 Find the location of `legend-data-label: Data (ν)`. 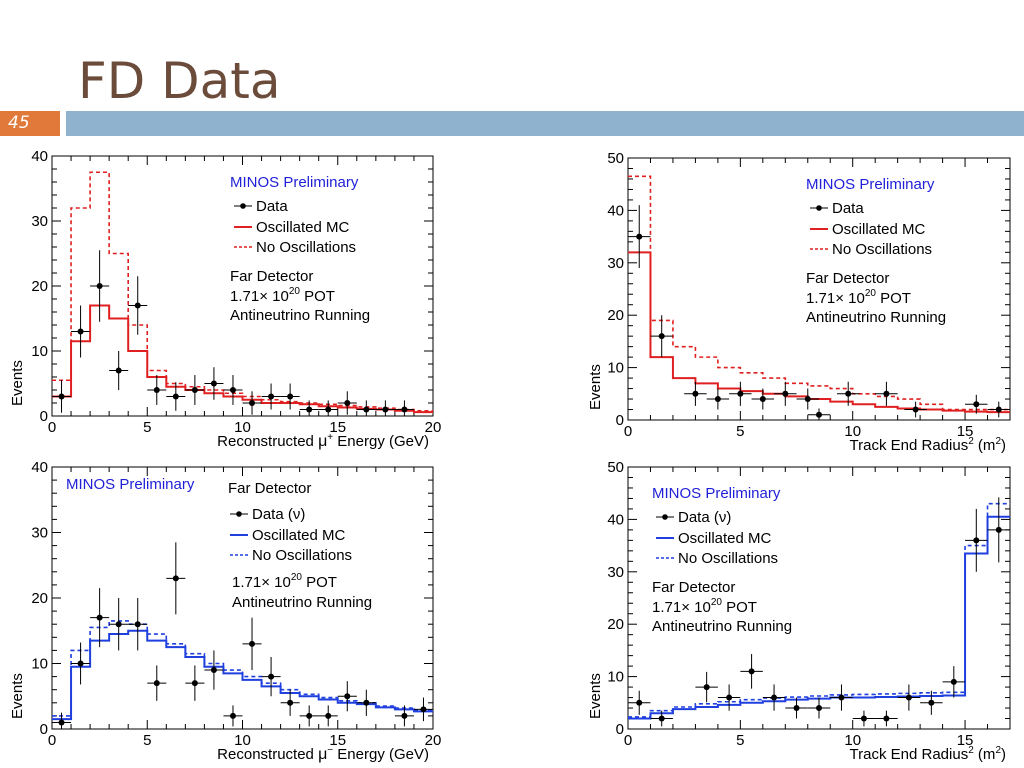

legend-data-label: Data (ν) is located at coordinates (704, 517).